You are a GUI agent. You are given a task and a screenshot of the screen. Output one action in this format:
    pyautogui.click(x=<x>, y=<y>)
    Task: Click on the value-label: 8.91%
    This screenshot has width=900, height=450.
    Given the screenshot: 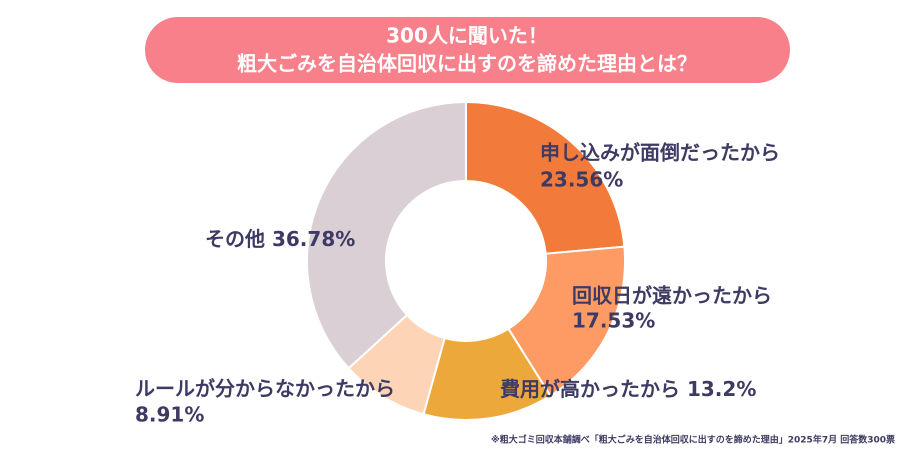 What is the action you would take?
    pyautogui.click(x=169, y=415)
    